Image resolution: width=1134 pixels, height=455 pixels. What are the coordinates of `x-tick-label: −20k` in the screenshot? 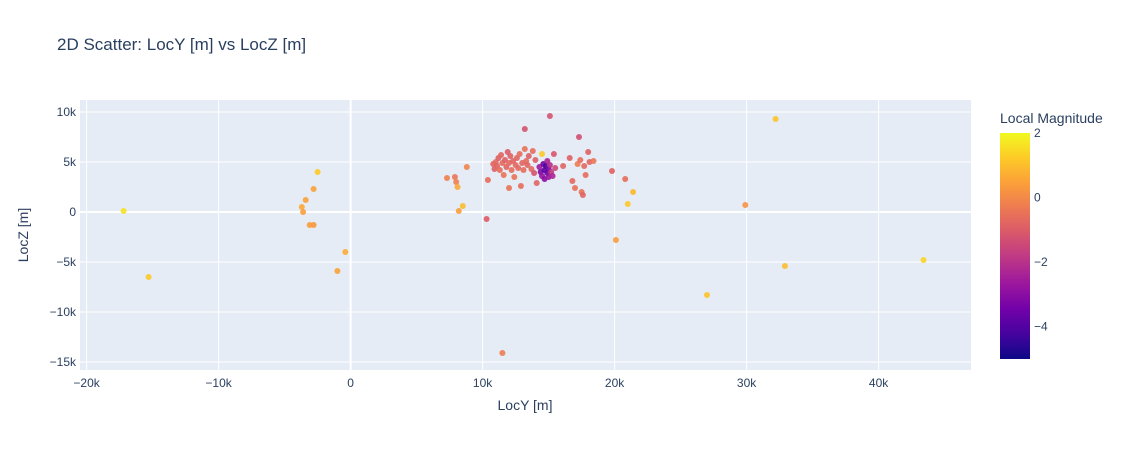 It's located at (86, 383).